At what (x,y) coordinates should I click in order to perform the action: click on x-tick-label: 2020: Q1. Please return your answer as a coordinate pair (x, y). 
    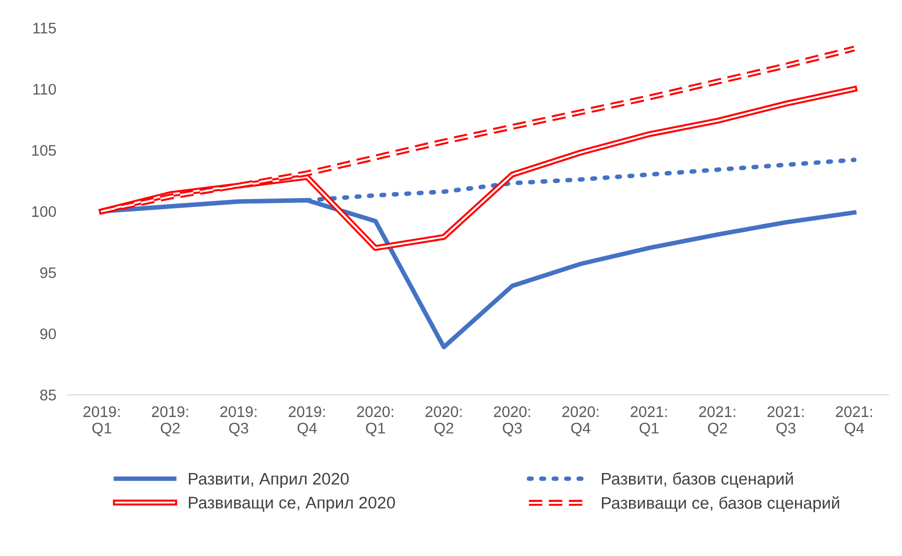
    Looking at the image, I should click on (375, 421).